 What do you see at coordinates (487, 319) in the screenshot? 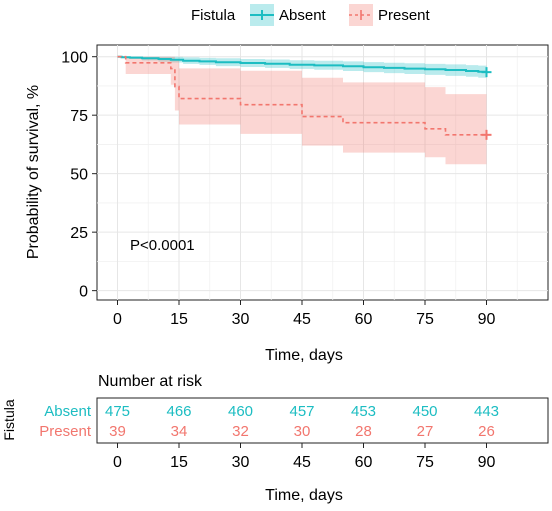
I see `x-tick-label: 90` at bounding box center [487, 319].